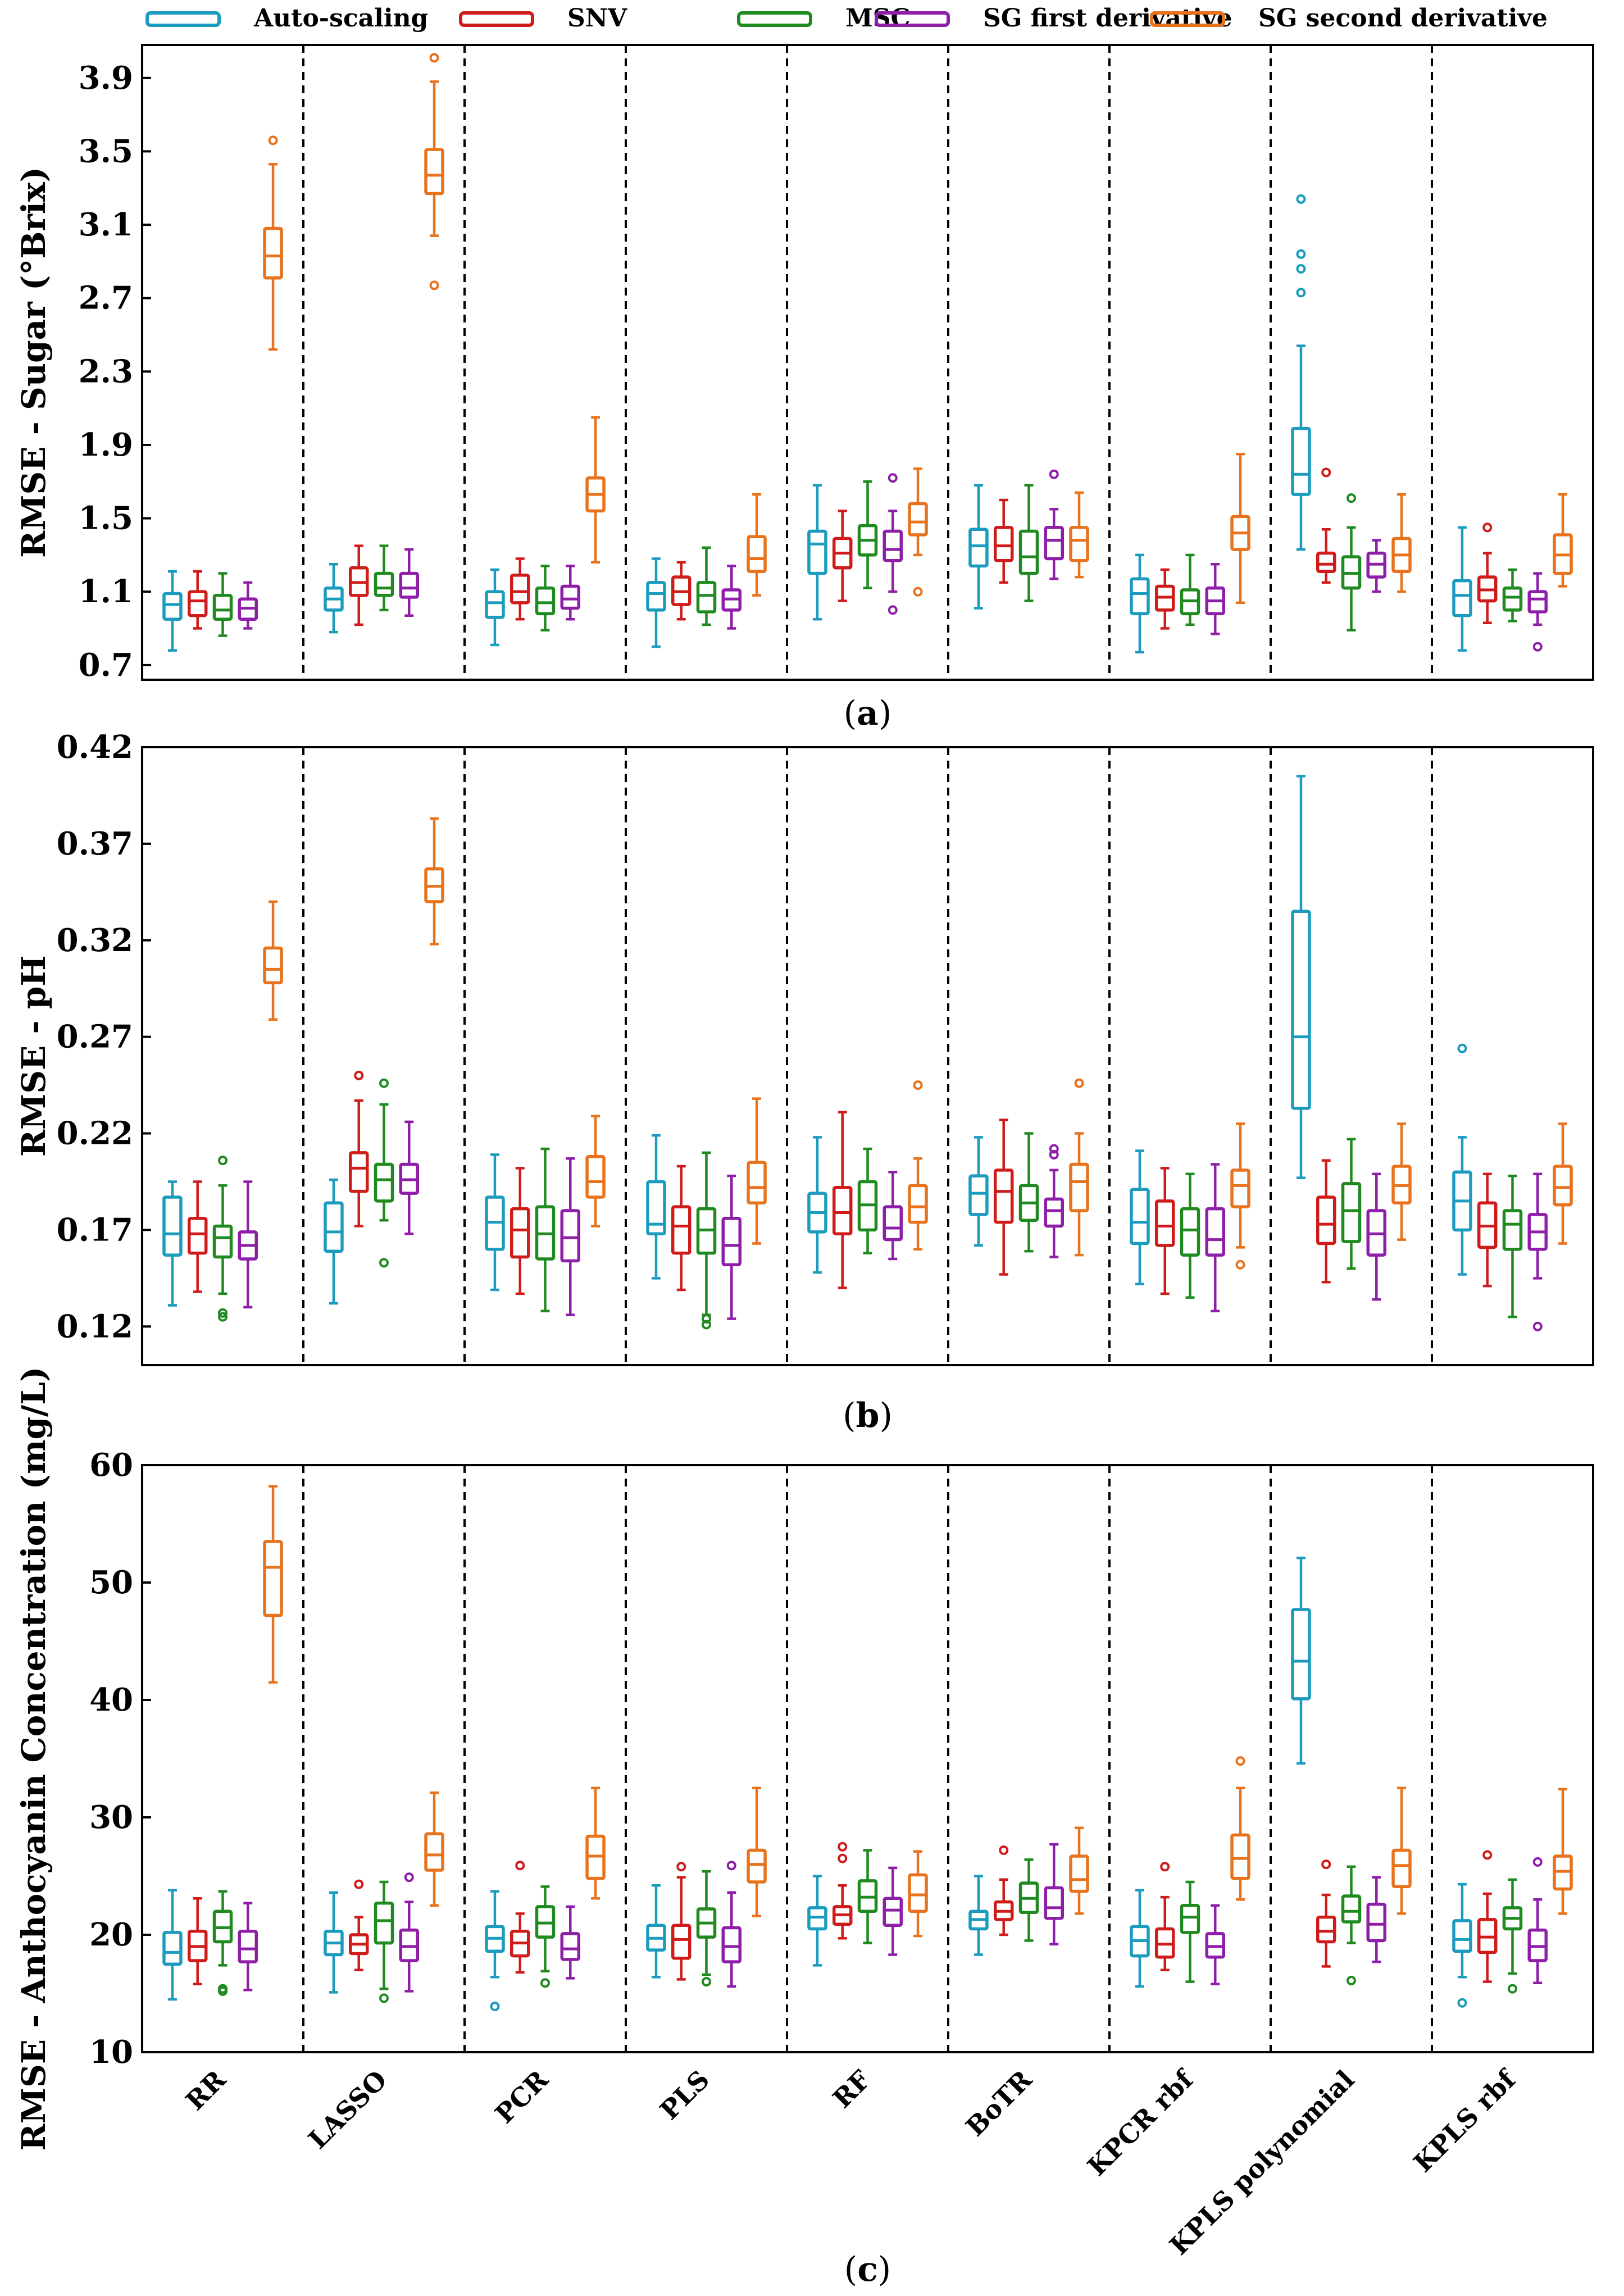  What do you see at coordinates (111, 1934) in the screenshot?
I see `y-tick-label: 20` at bounding box center [111, 1934].